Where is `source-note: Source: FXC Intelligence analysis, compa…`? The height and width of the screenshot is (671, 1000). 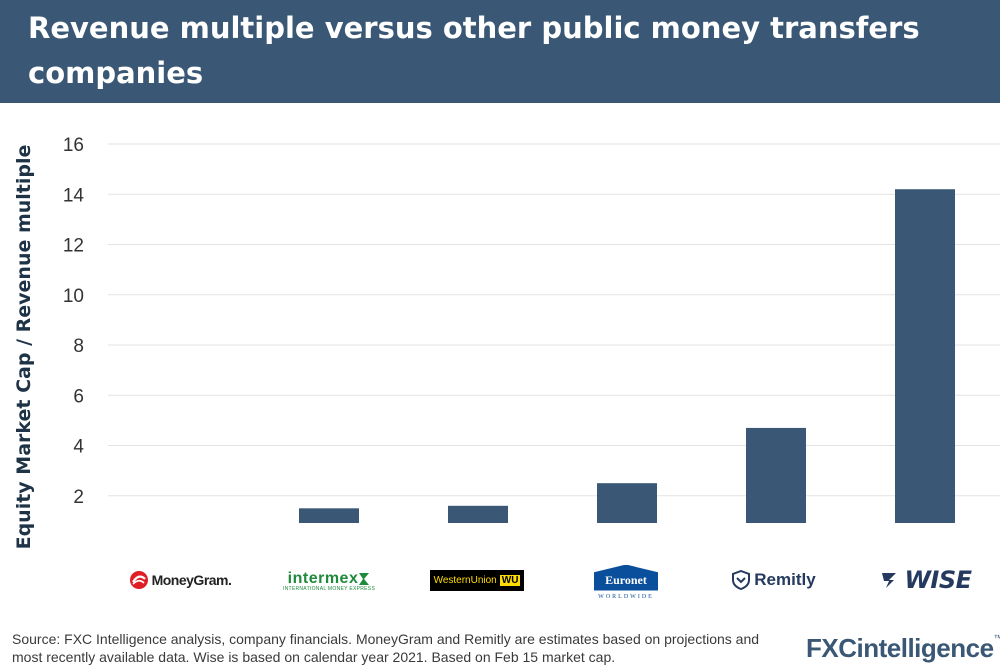
source-note: Source: FXC Intelligence analysis, compa… is located at coordinates (386, 648).